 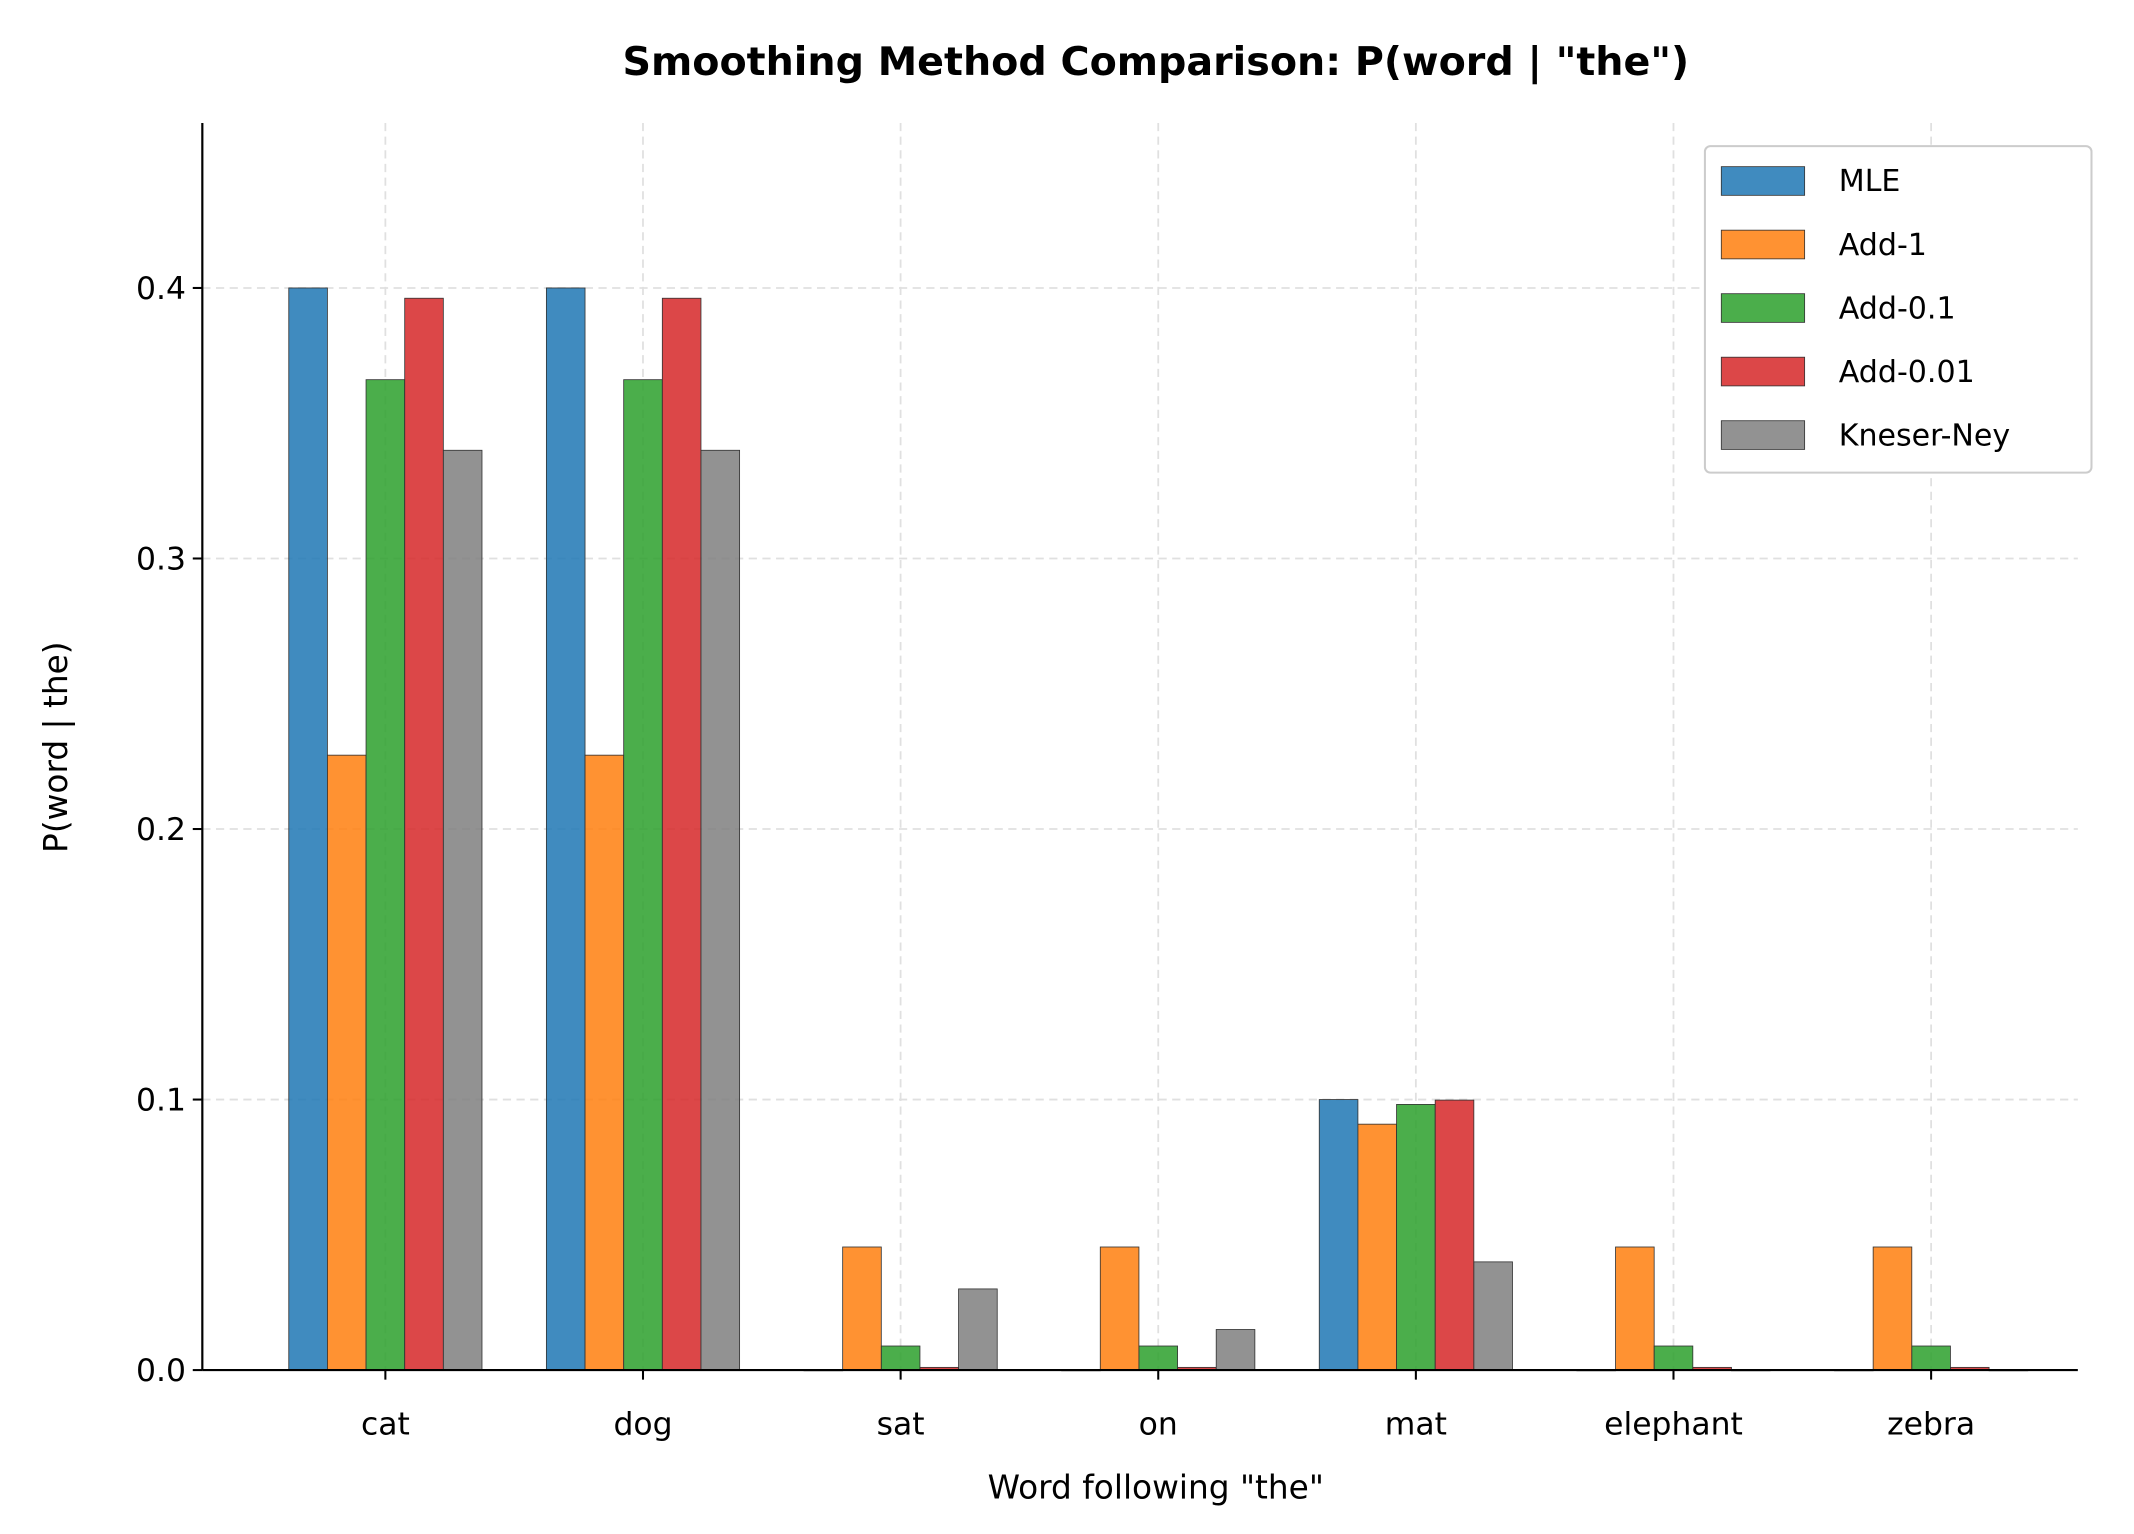 What do you see at coordinates (1870, 181) in the screenshot?
I see `legend-label: MLE` at bounding box center [1870, 181].